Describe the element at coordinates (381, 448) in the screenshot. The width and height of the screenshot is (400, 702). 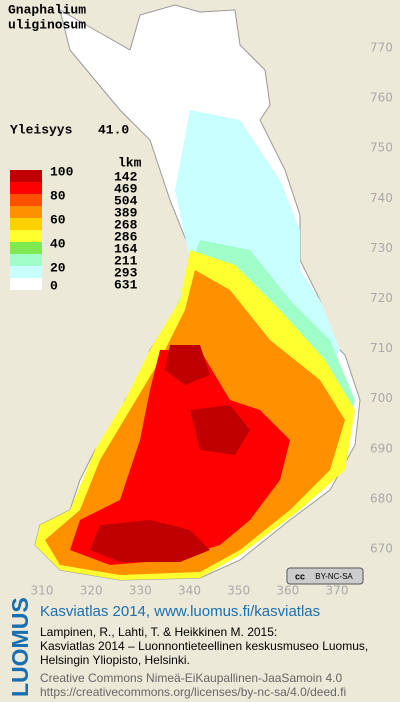
I see `y-tick-label: 690` at that location.